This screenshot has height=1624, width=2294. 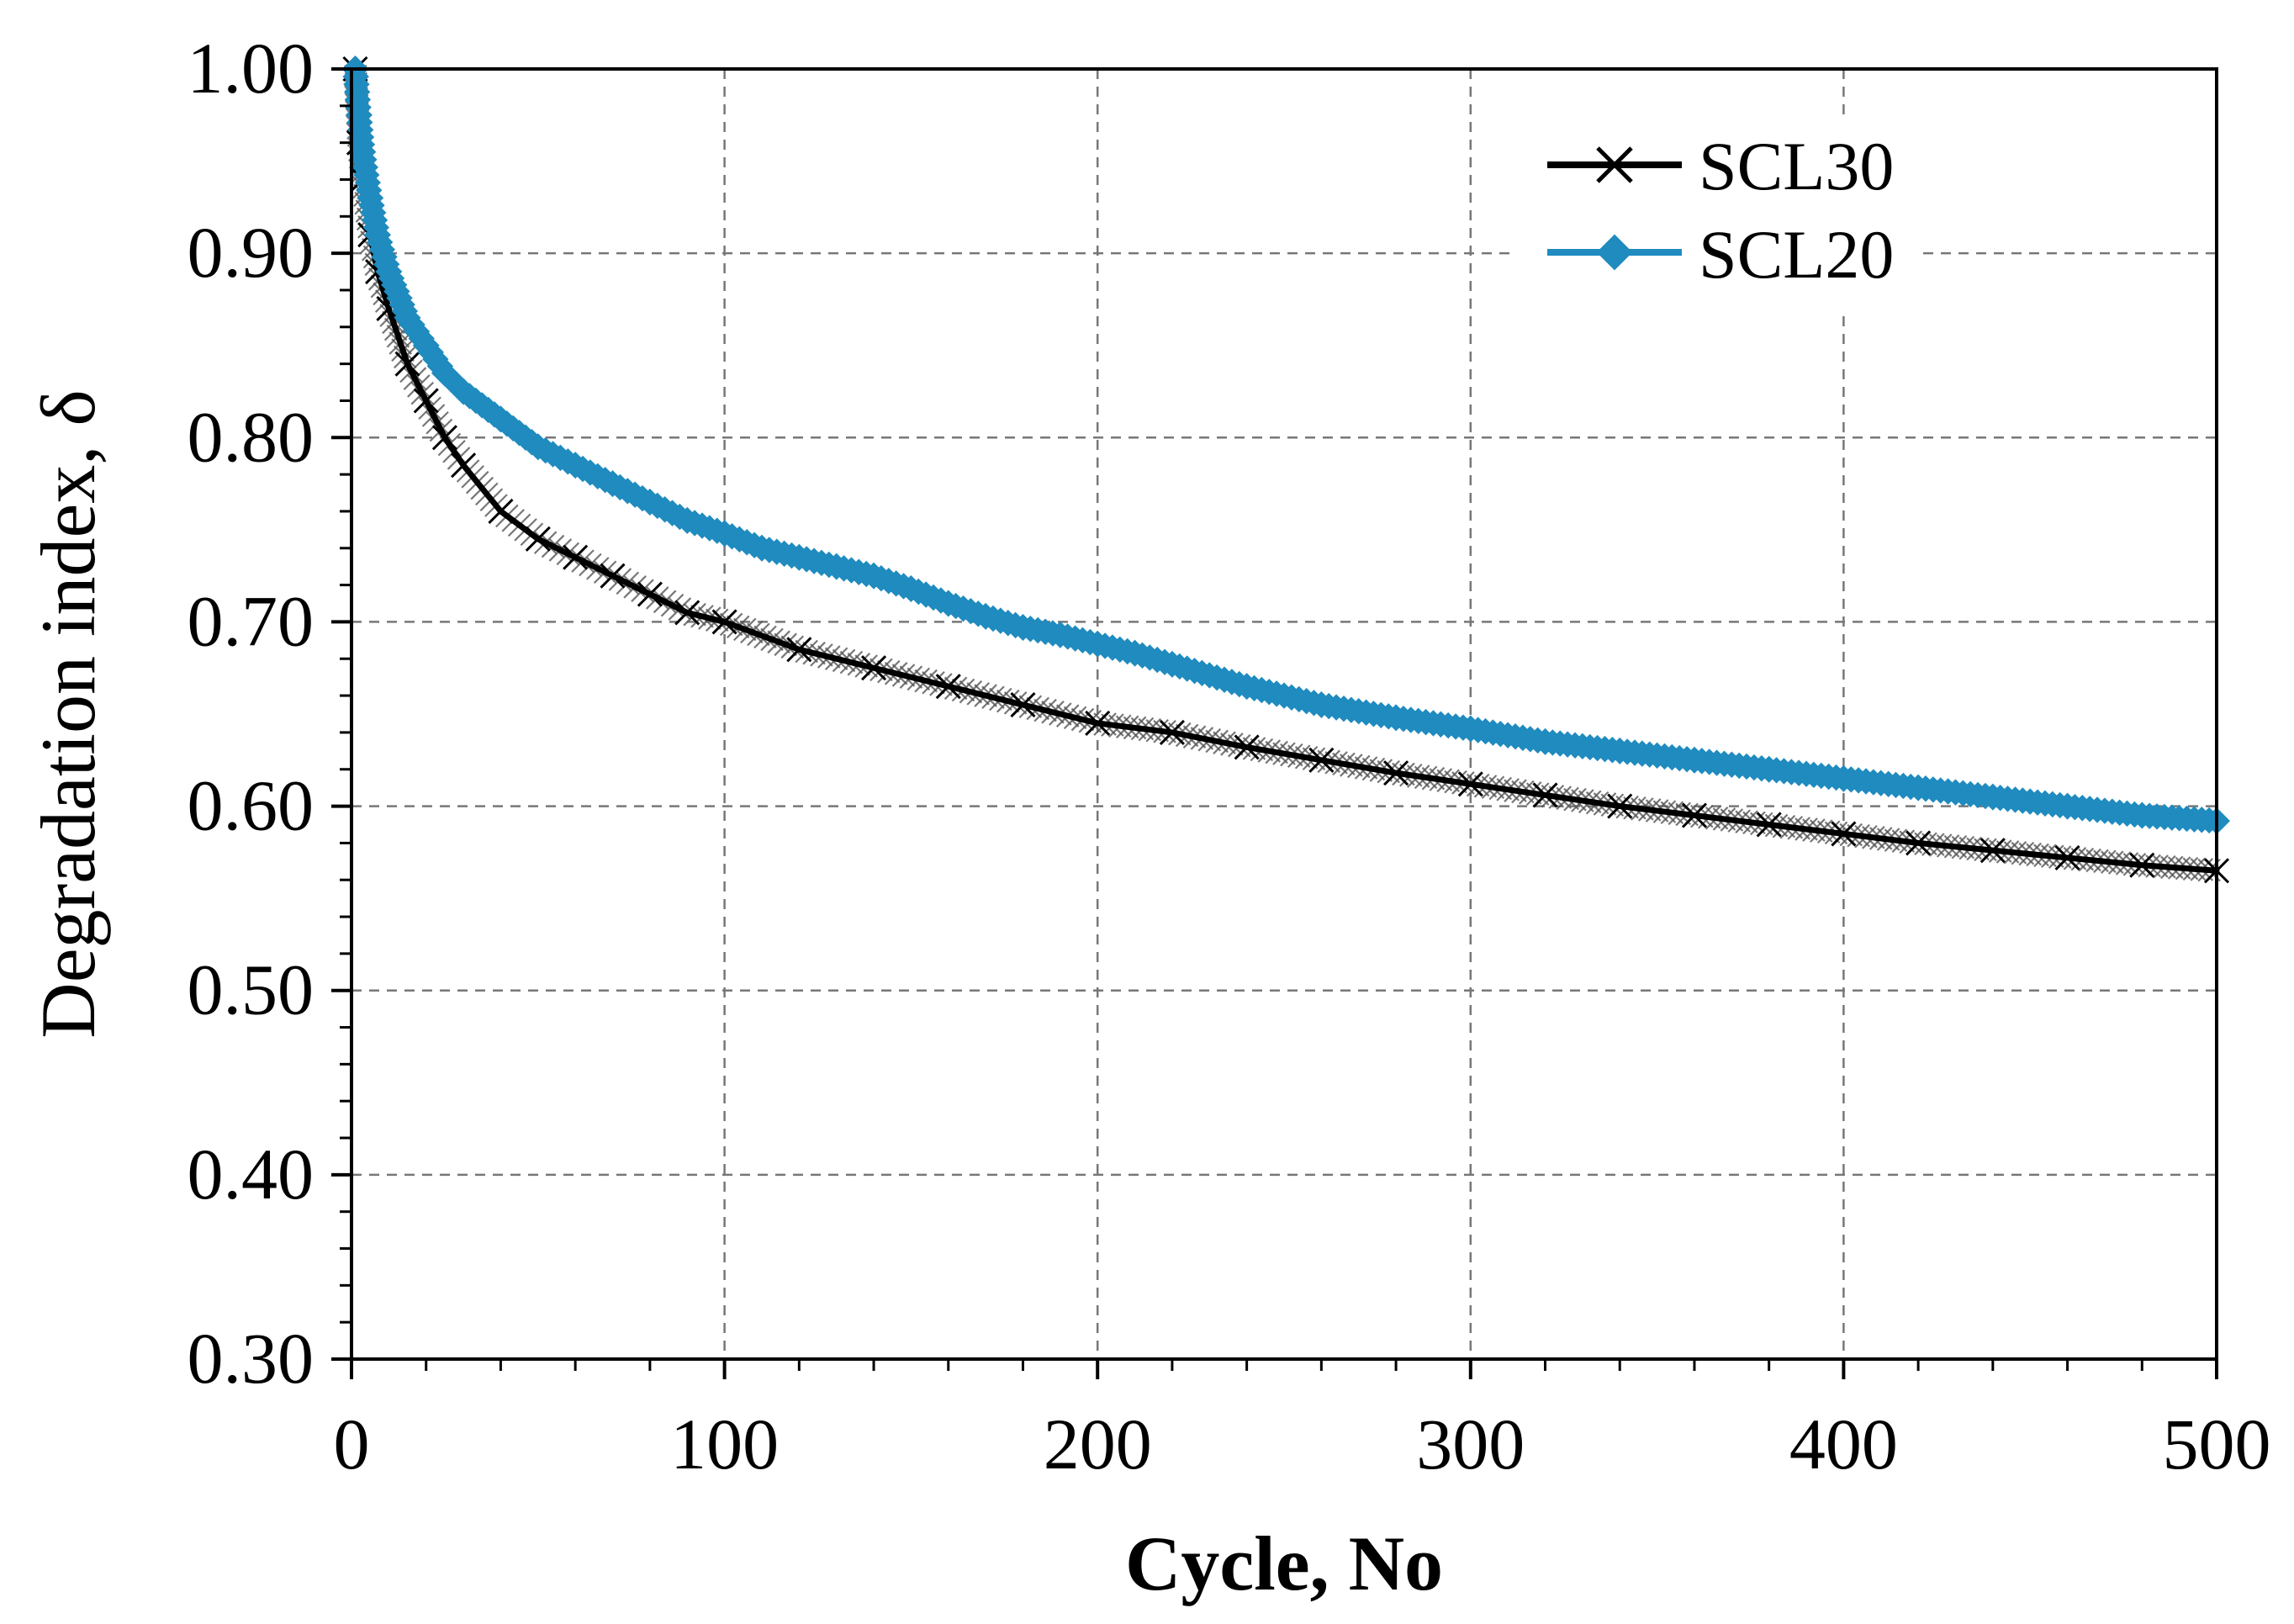 I want to click on x-tick-label-5: 500, so click(x=2217, y=1444).